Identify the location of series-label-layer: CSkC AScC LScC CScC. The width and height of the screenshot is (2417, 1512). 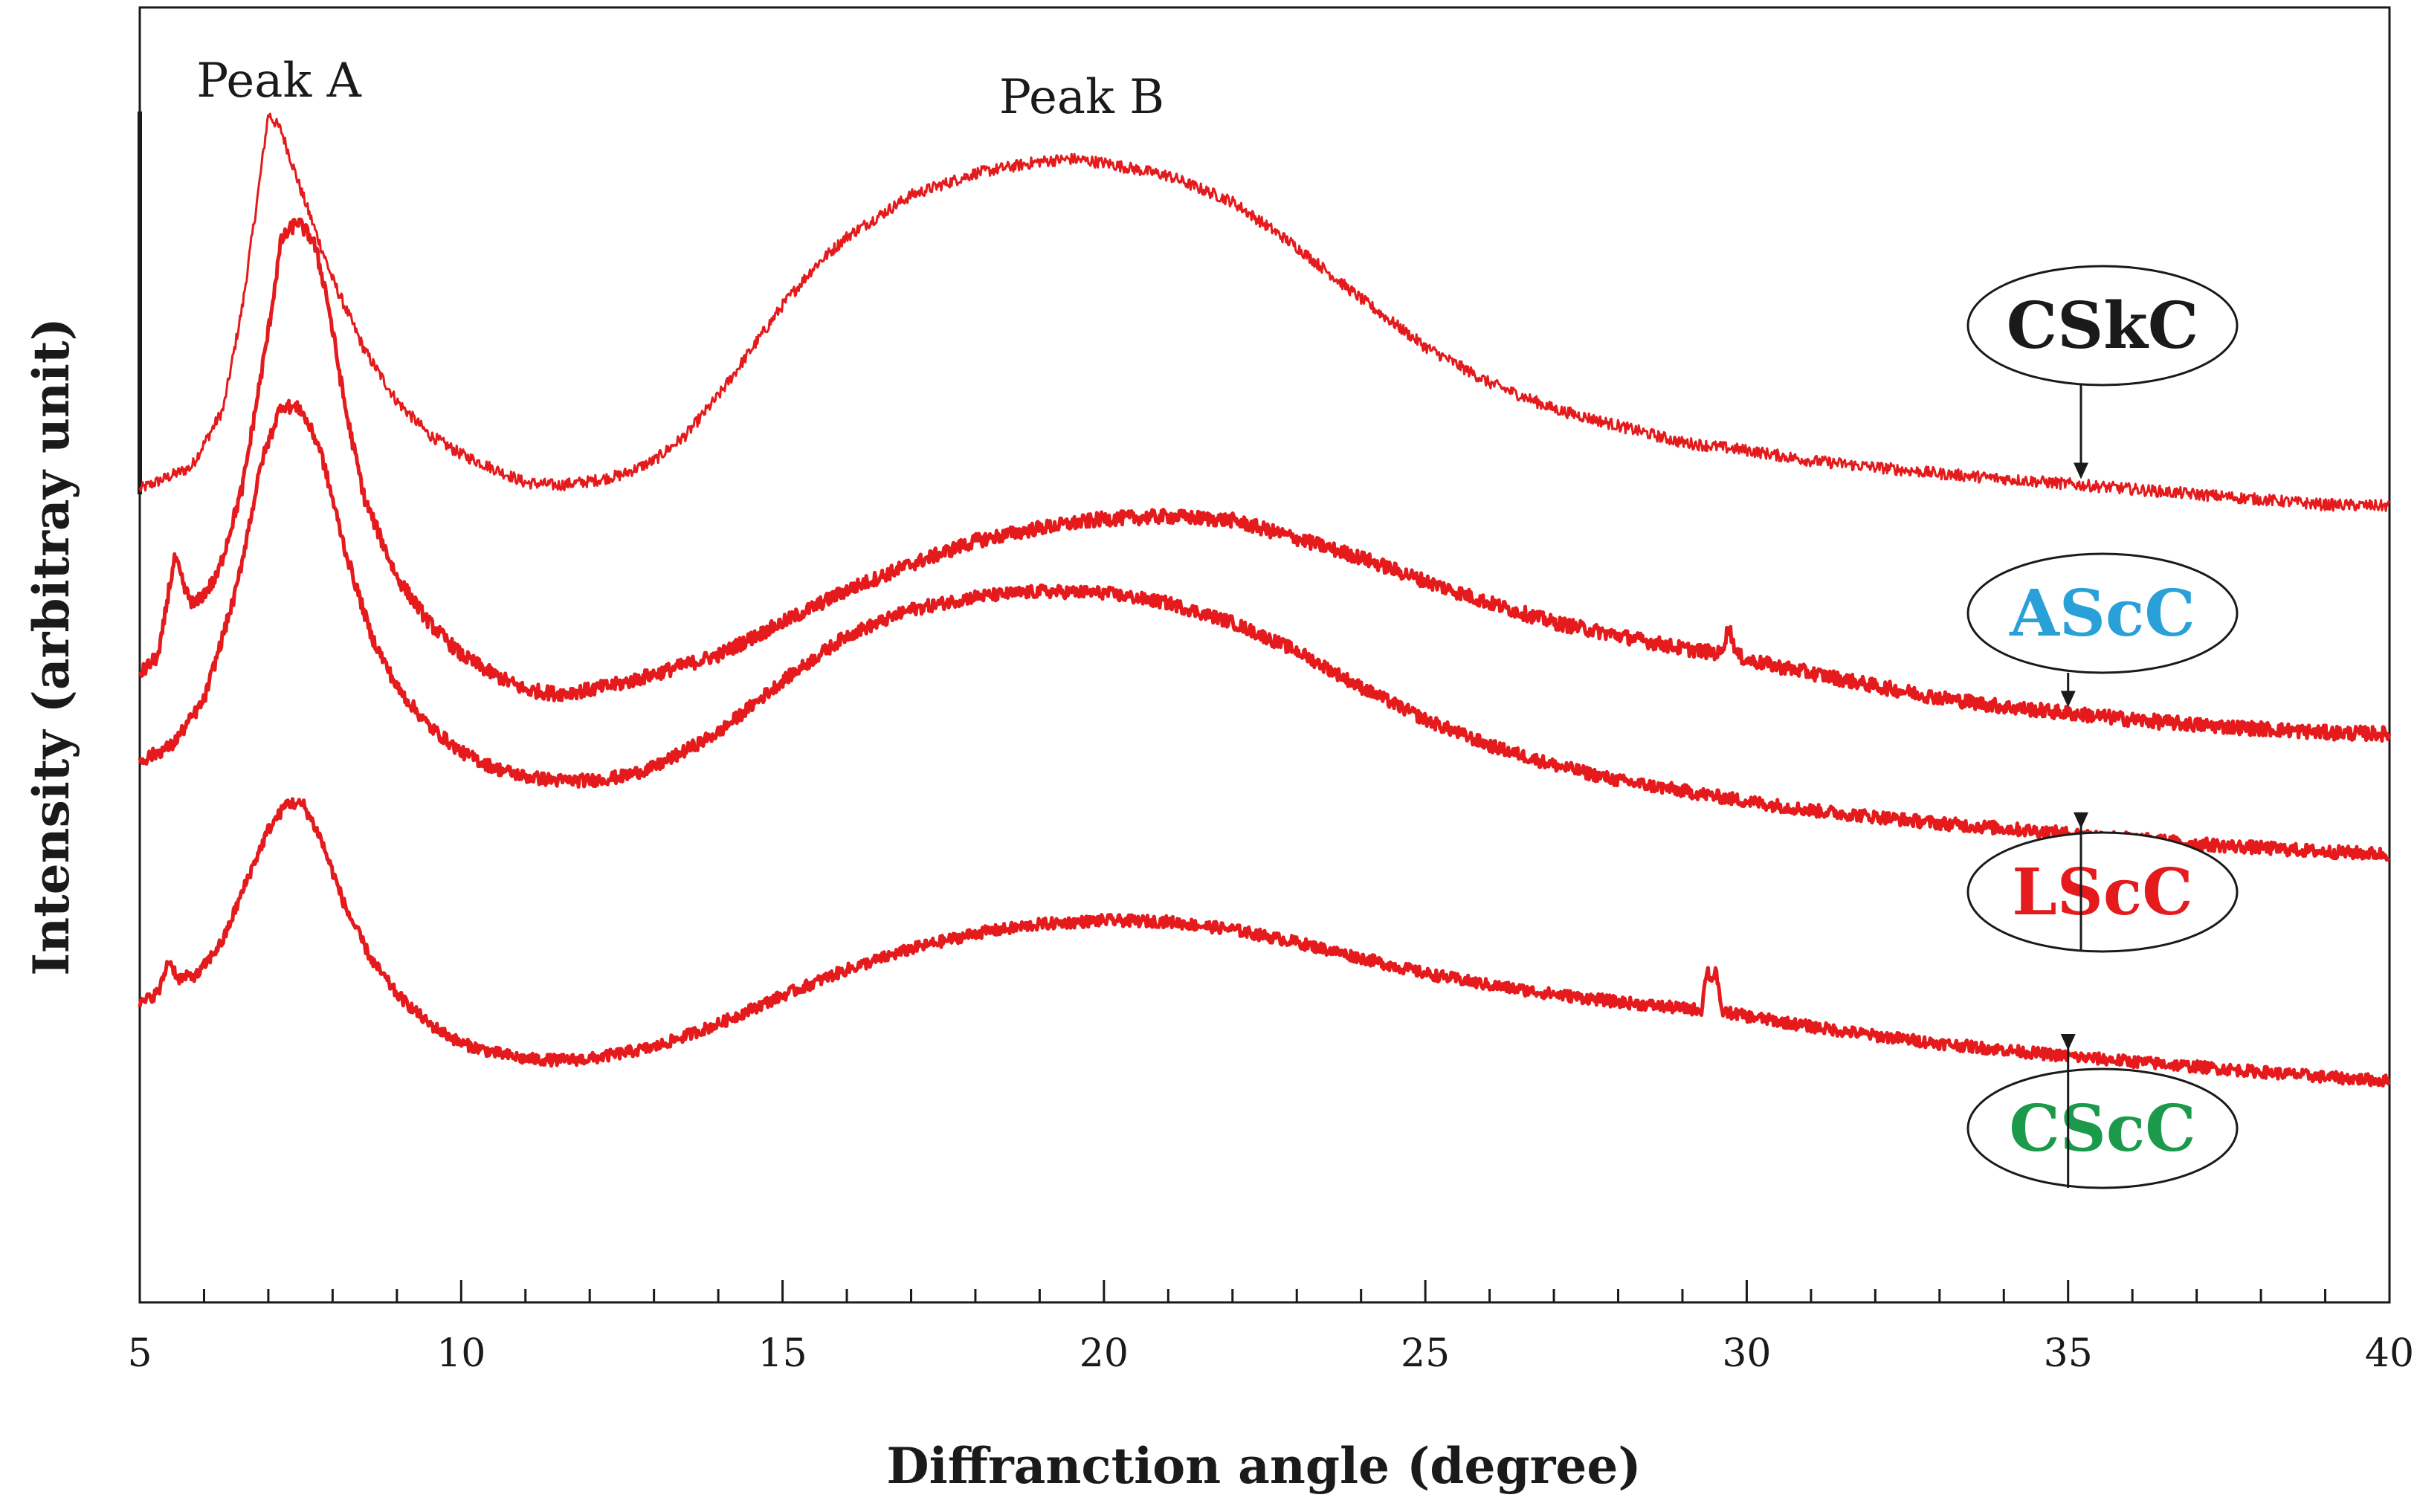
(2102, 727).